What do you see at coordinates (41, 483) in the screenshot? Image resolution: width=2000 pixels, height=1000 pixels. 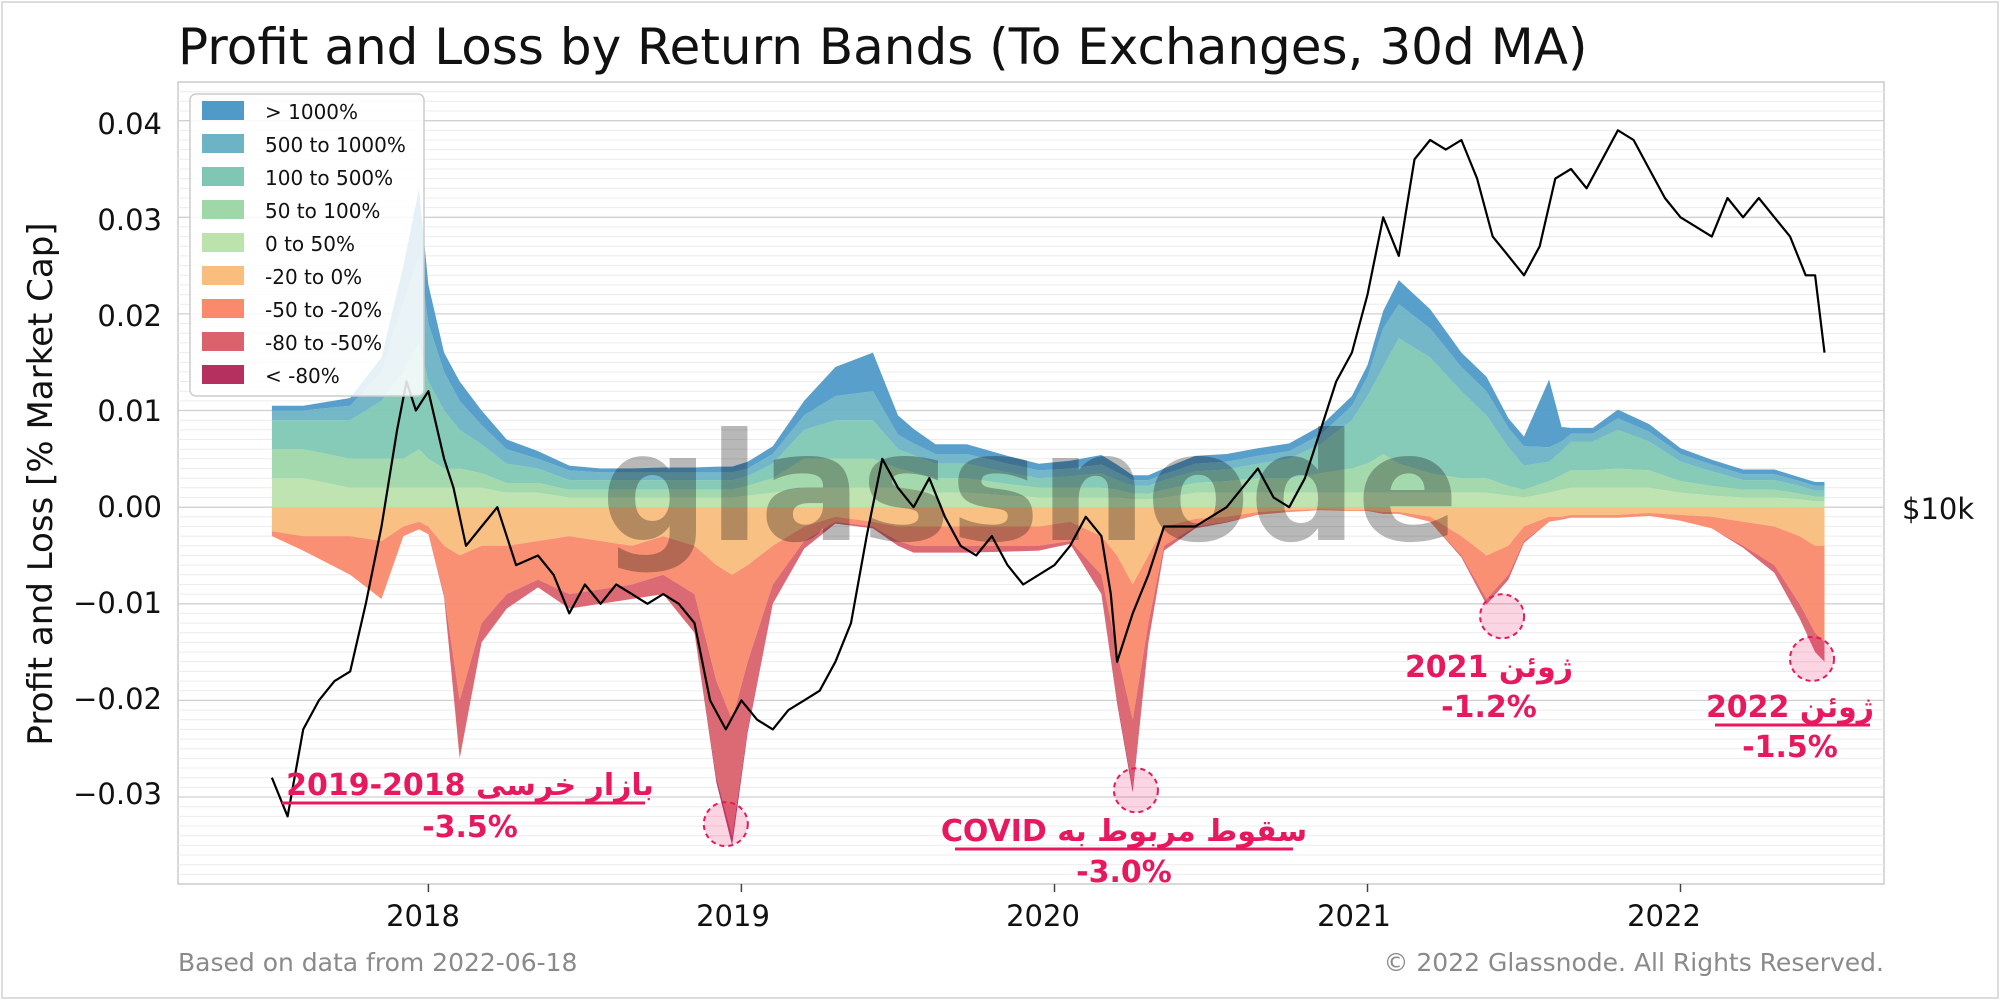 I see `y-axis-label: Profit and Loss [% Market Cap]` at bounding box center [41, 483].